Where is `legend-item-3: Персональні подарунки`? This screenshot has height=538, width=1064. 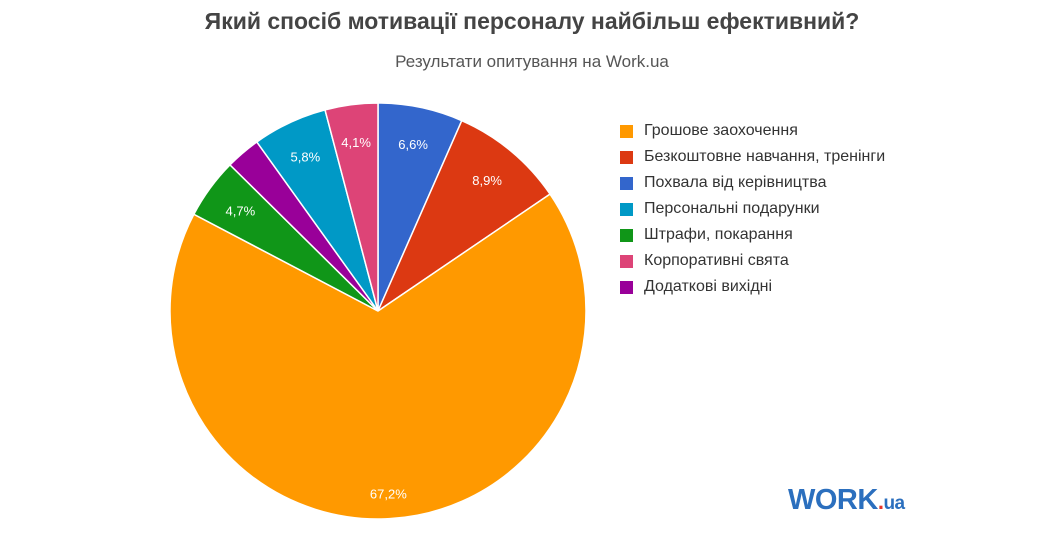 legend-item-3: Персональні подарунки is located at coordinates (752, 209).